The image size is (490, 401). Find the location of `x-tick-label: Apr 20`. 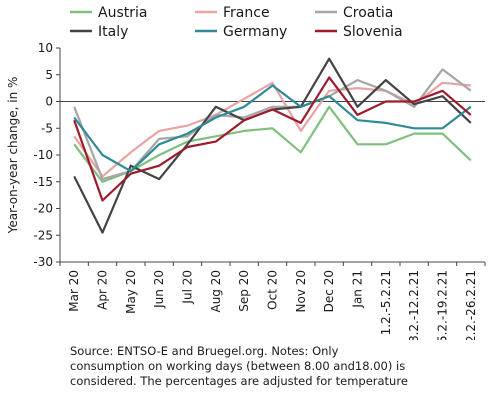

x-tick-label: Apr 20 is located at coordinates (103, 290).